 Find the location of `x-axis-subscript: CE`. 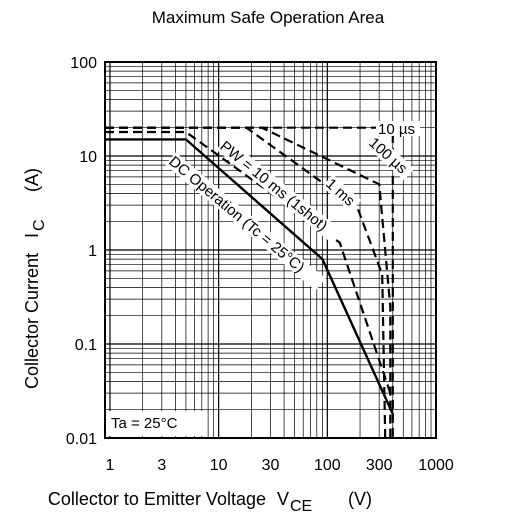

x-axis-subscript: CE is located at coordinates (301, 506).